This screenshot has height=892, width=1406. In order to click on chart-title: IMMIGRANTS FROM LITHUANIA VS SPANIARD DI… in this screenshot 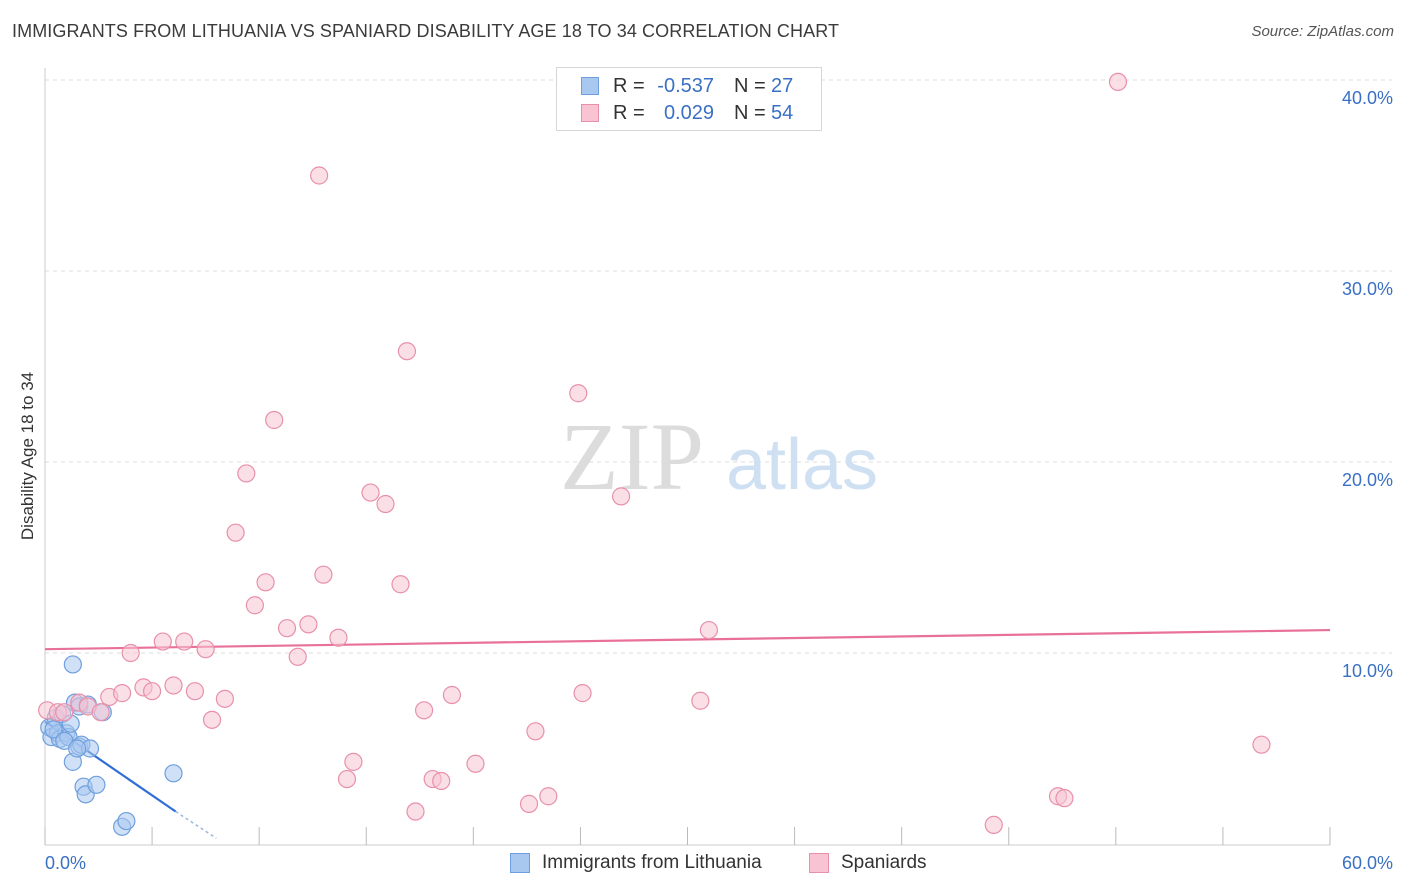, I will do `click(426, 31)`.